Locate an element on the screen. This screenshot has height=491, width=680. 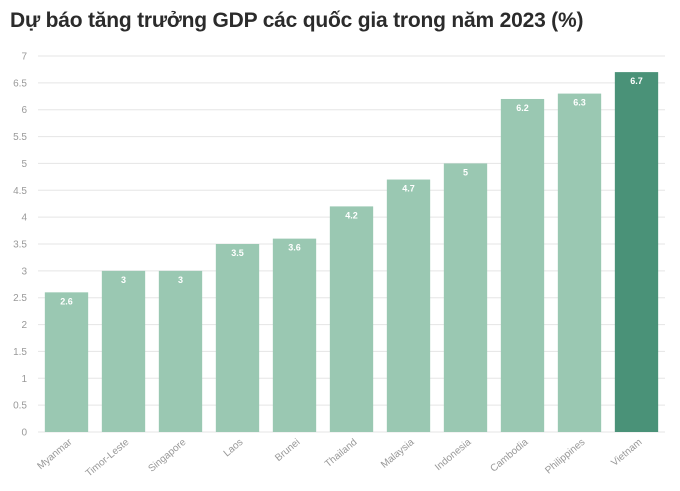
x-tick-label: Vietnam is located at coordinates (626, 453).